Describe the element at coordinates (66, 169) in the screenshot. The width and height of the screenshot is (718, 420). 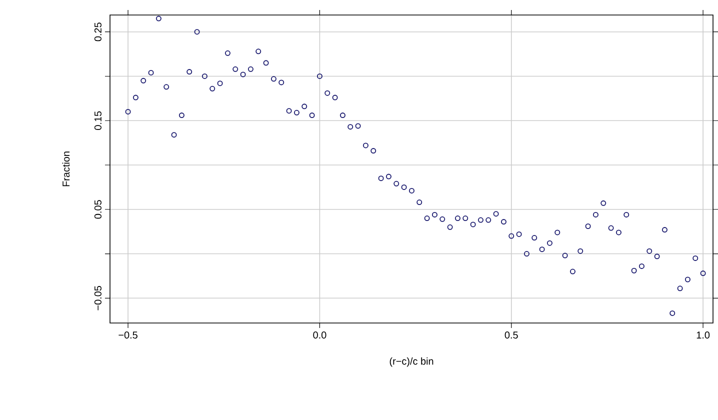
I see `y-axis-title: Fraction` at that location.